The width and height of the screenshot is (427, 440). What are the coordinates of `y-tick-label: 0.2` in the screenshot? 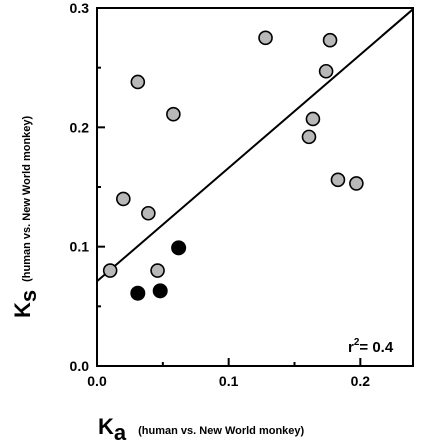 It's located at (80, 127).